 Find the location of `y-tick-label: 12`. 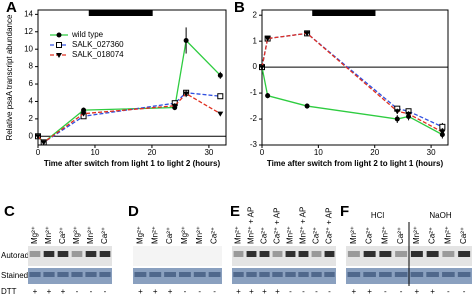

y-tick-label: 12 is located at coordinates (28, 31).